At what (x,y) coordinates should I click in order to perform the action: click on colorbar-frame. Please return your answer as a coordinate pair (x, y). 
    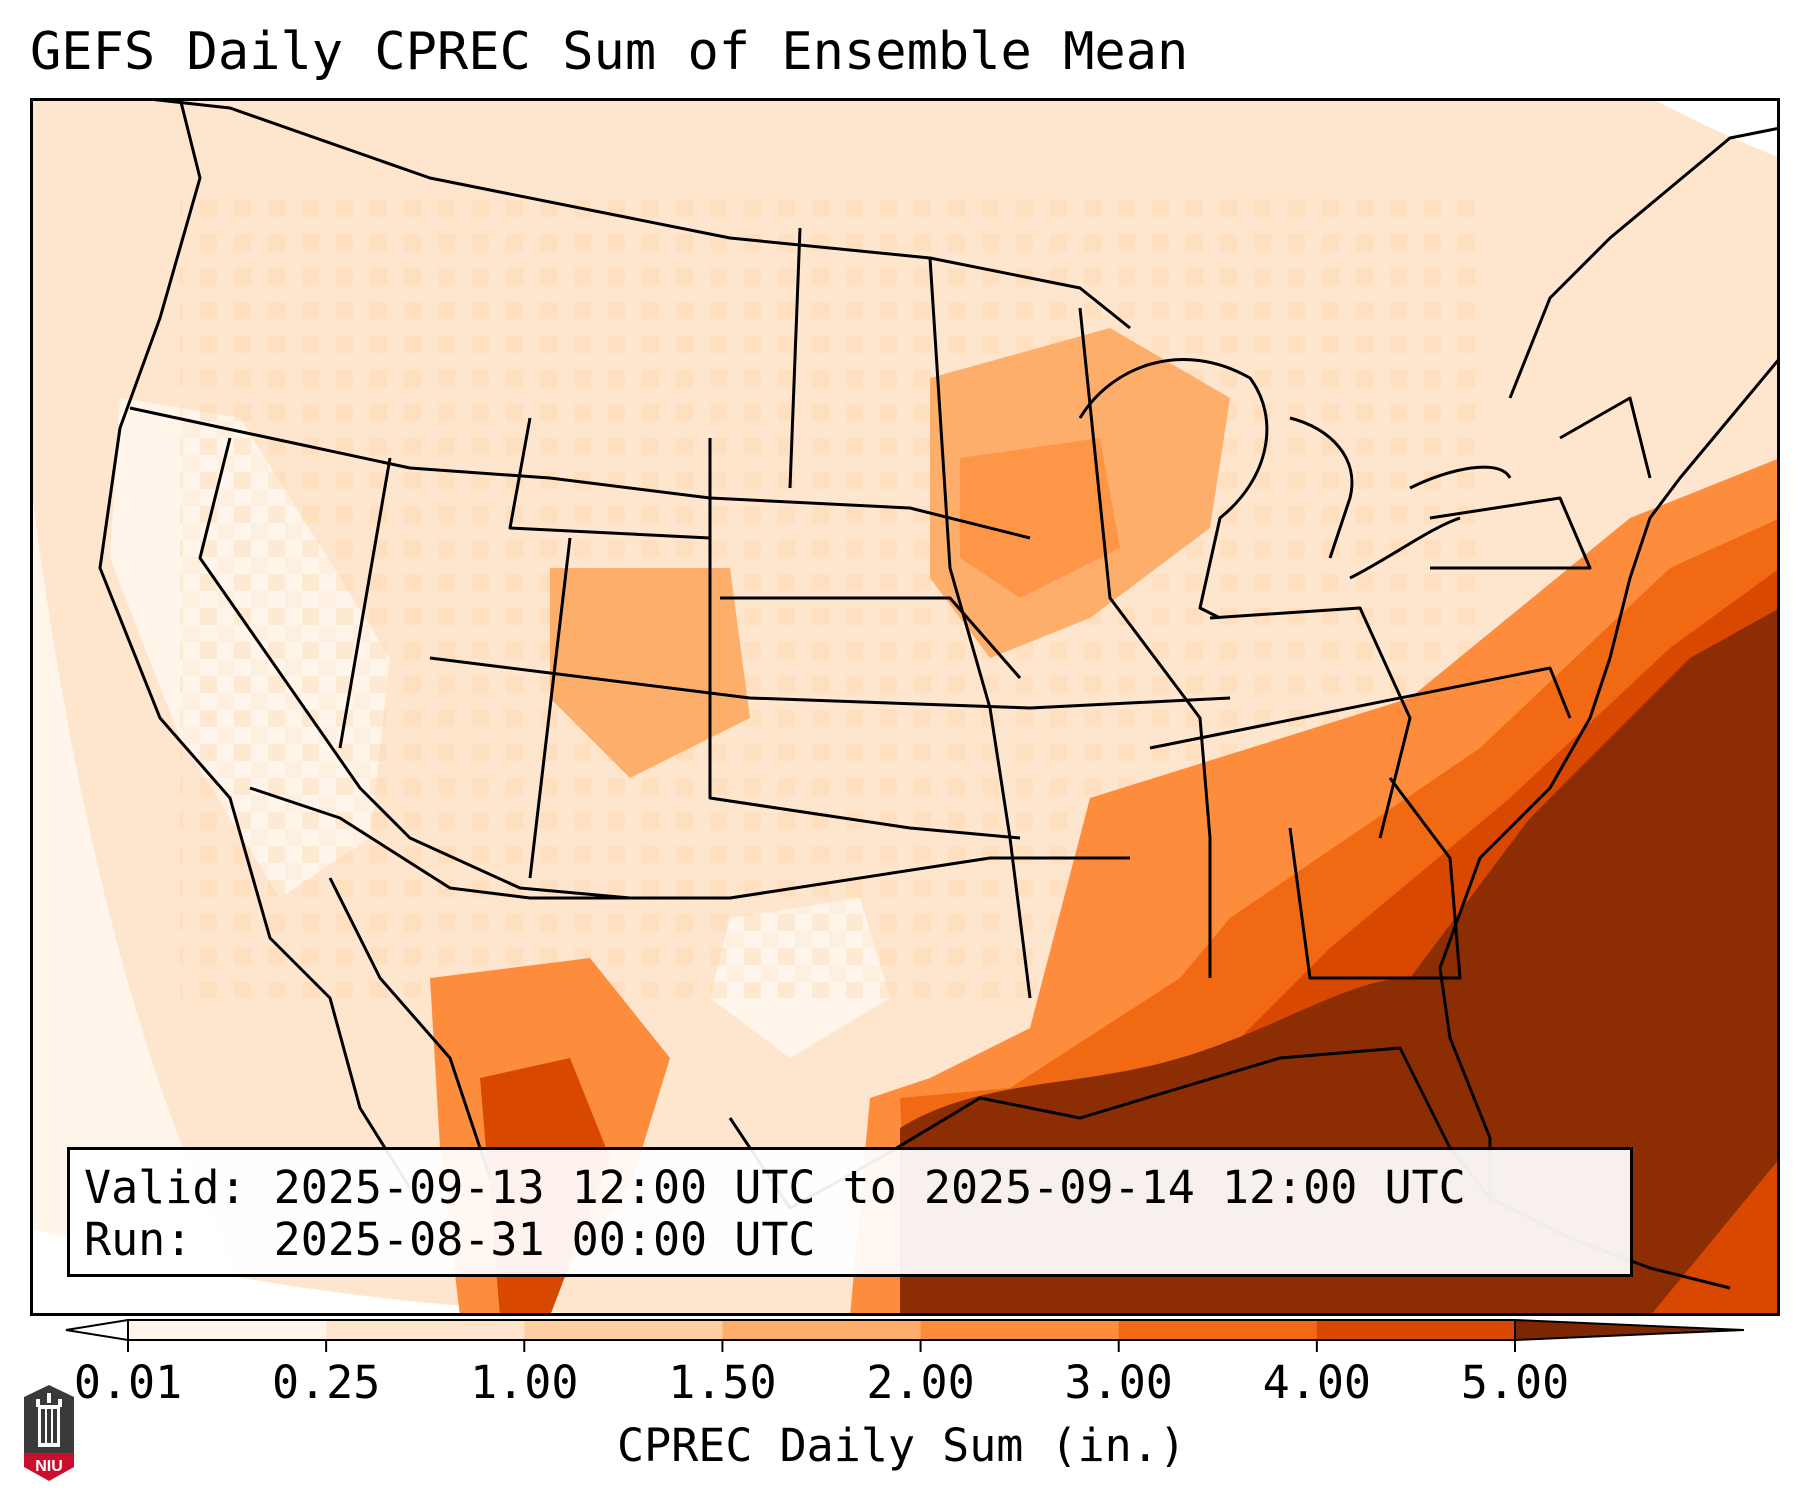
    Looking at the image, I should click on (821, 1330).